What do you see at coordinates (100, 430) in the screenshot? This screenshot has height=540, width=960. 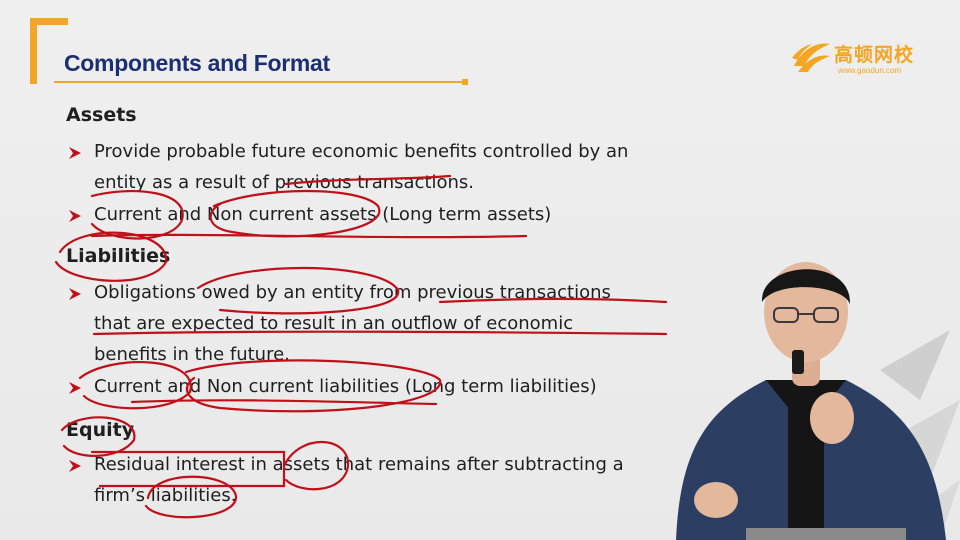 I see `section-heading-equity: Equity` at bounding box center [100, 430].